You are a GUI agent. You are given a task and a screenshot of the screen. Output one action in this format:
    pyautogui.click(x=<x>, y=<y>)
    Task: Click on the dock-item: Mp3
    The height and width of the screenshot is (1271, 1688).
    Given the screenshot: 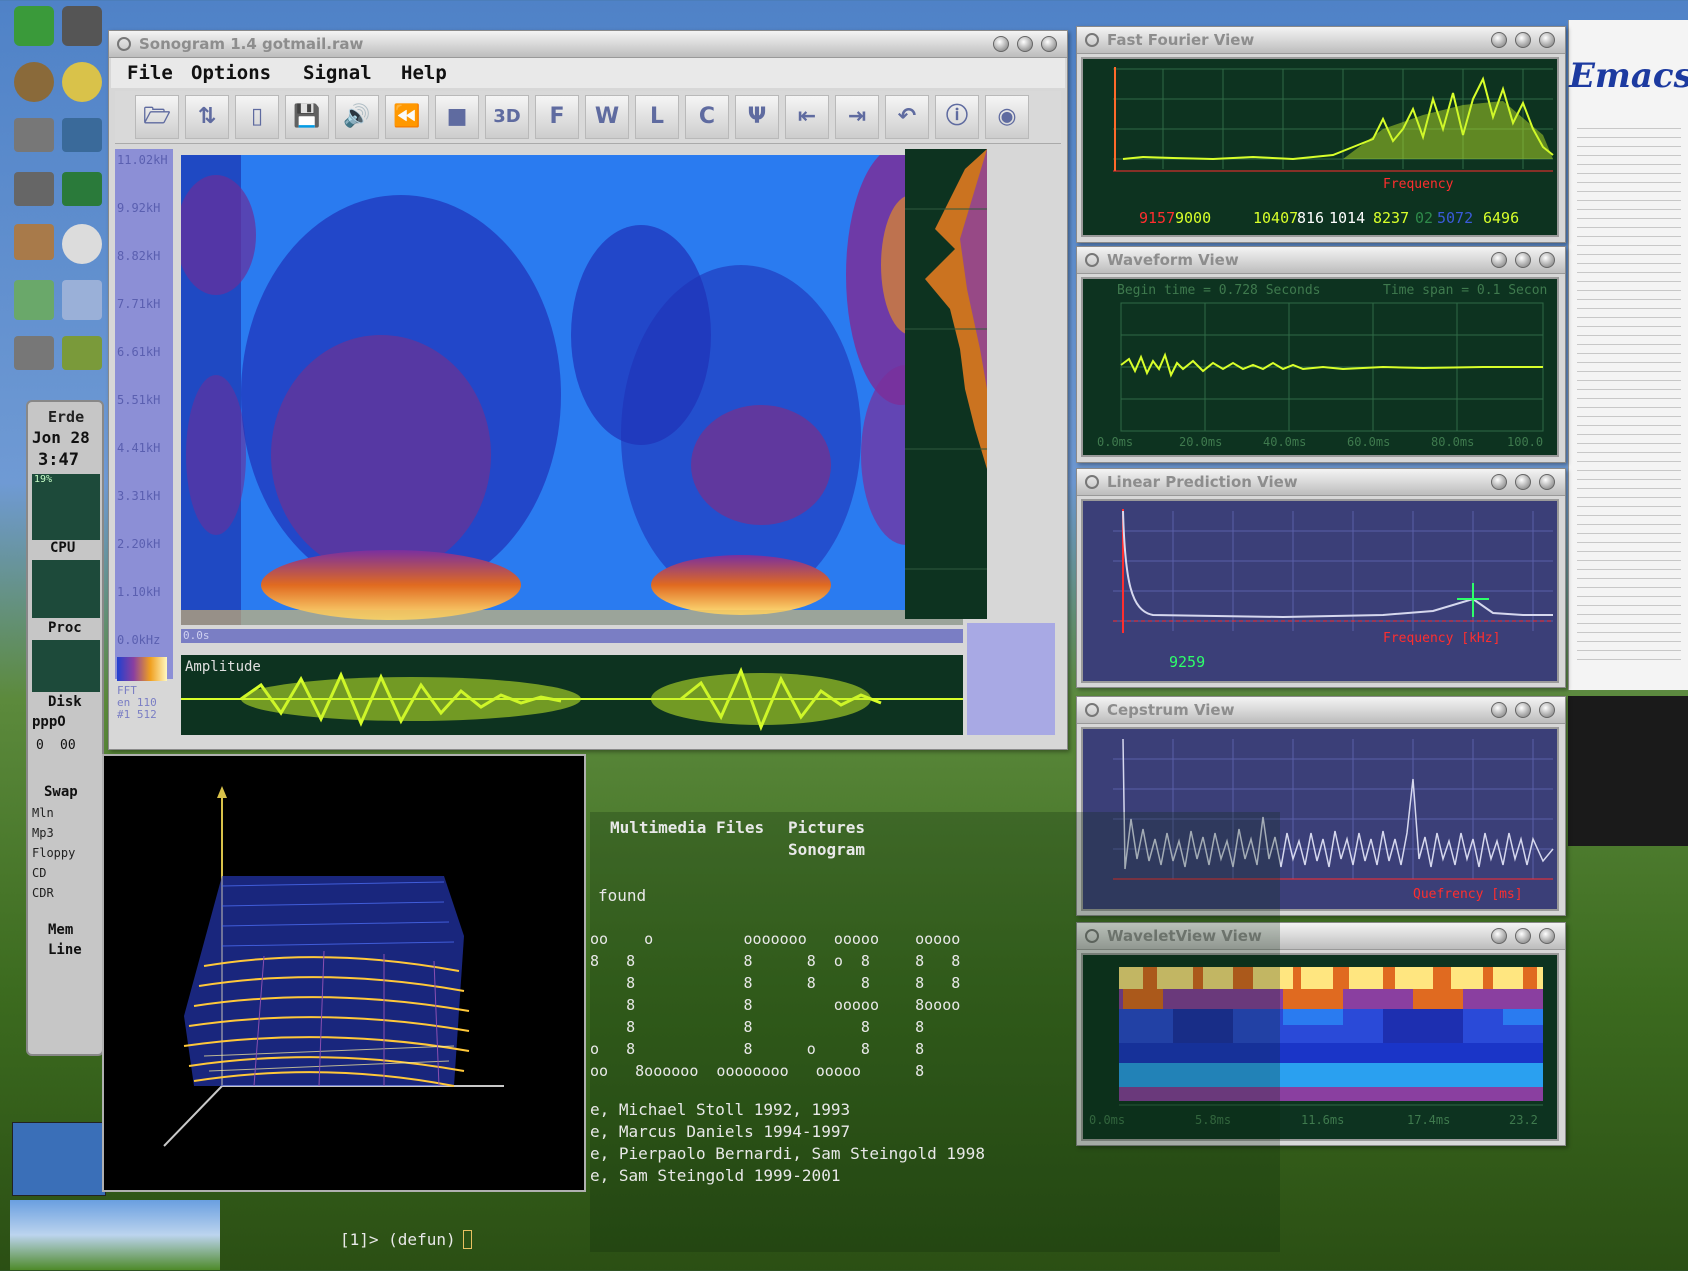 What is the action you would take?
    pyautogui.click(x=43, y=833)
    